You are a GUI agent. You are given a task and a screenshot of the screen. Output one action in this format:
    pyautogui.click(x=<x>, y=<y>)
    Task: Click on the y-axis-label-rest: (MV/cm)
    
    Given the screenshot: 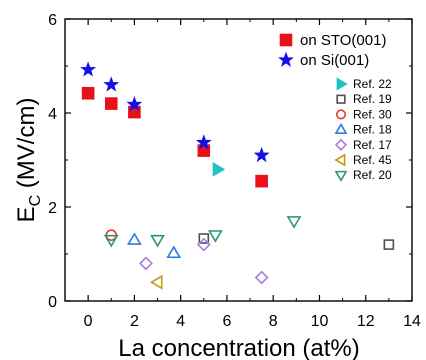 What is the action you would take?
    pyautogui.click(x=26, y=146)
    